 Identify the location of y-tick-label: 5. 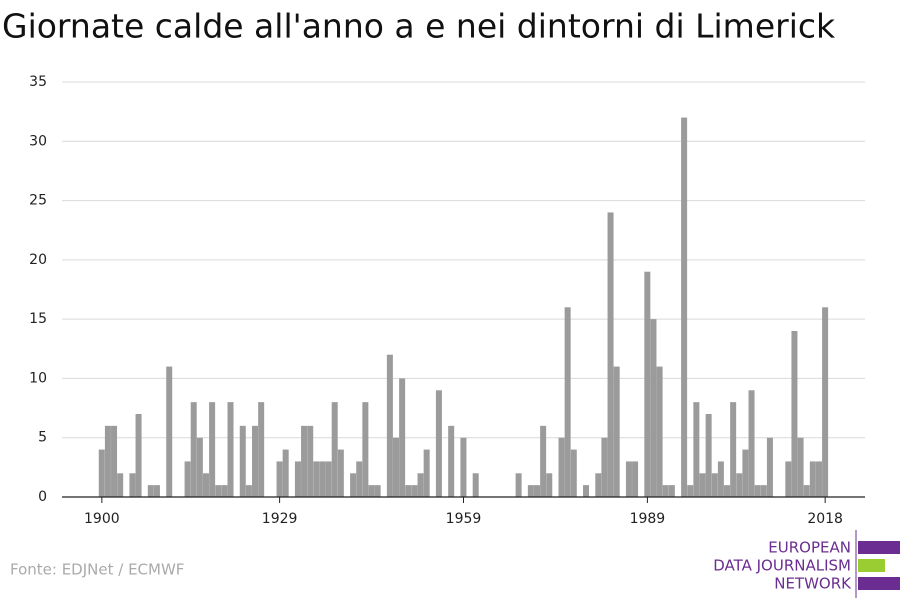
(42, 438).